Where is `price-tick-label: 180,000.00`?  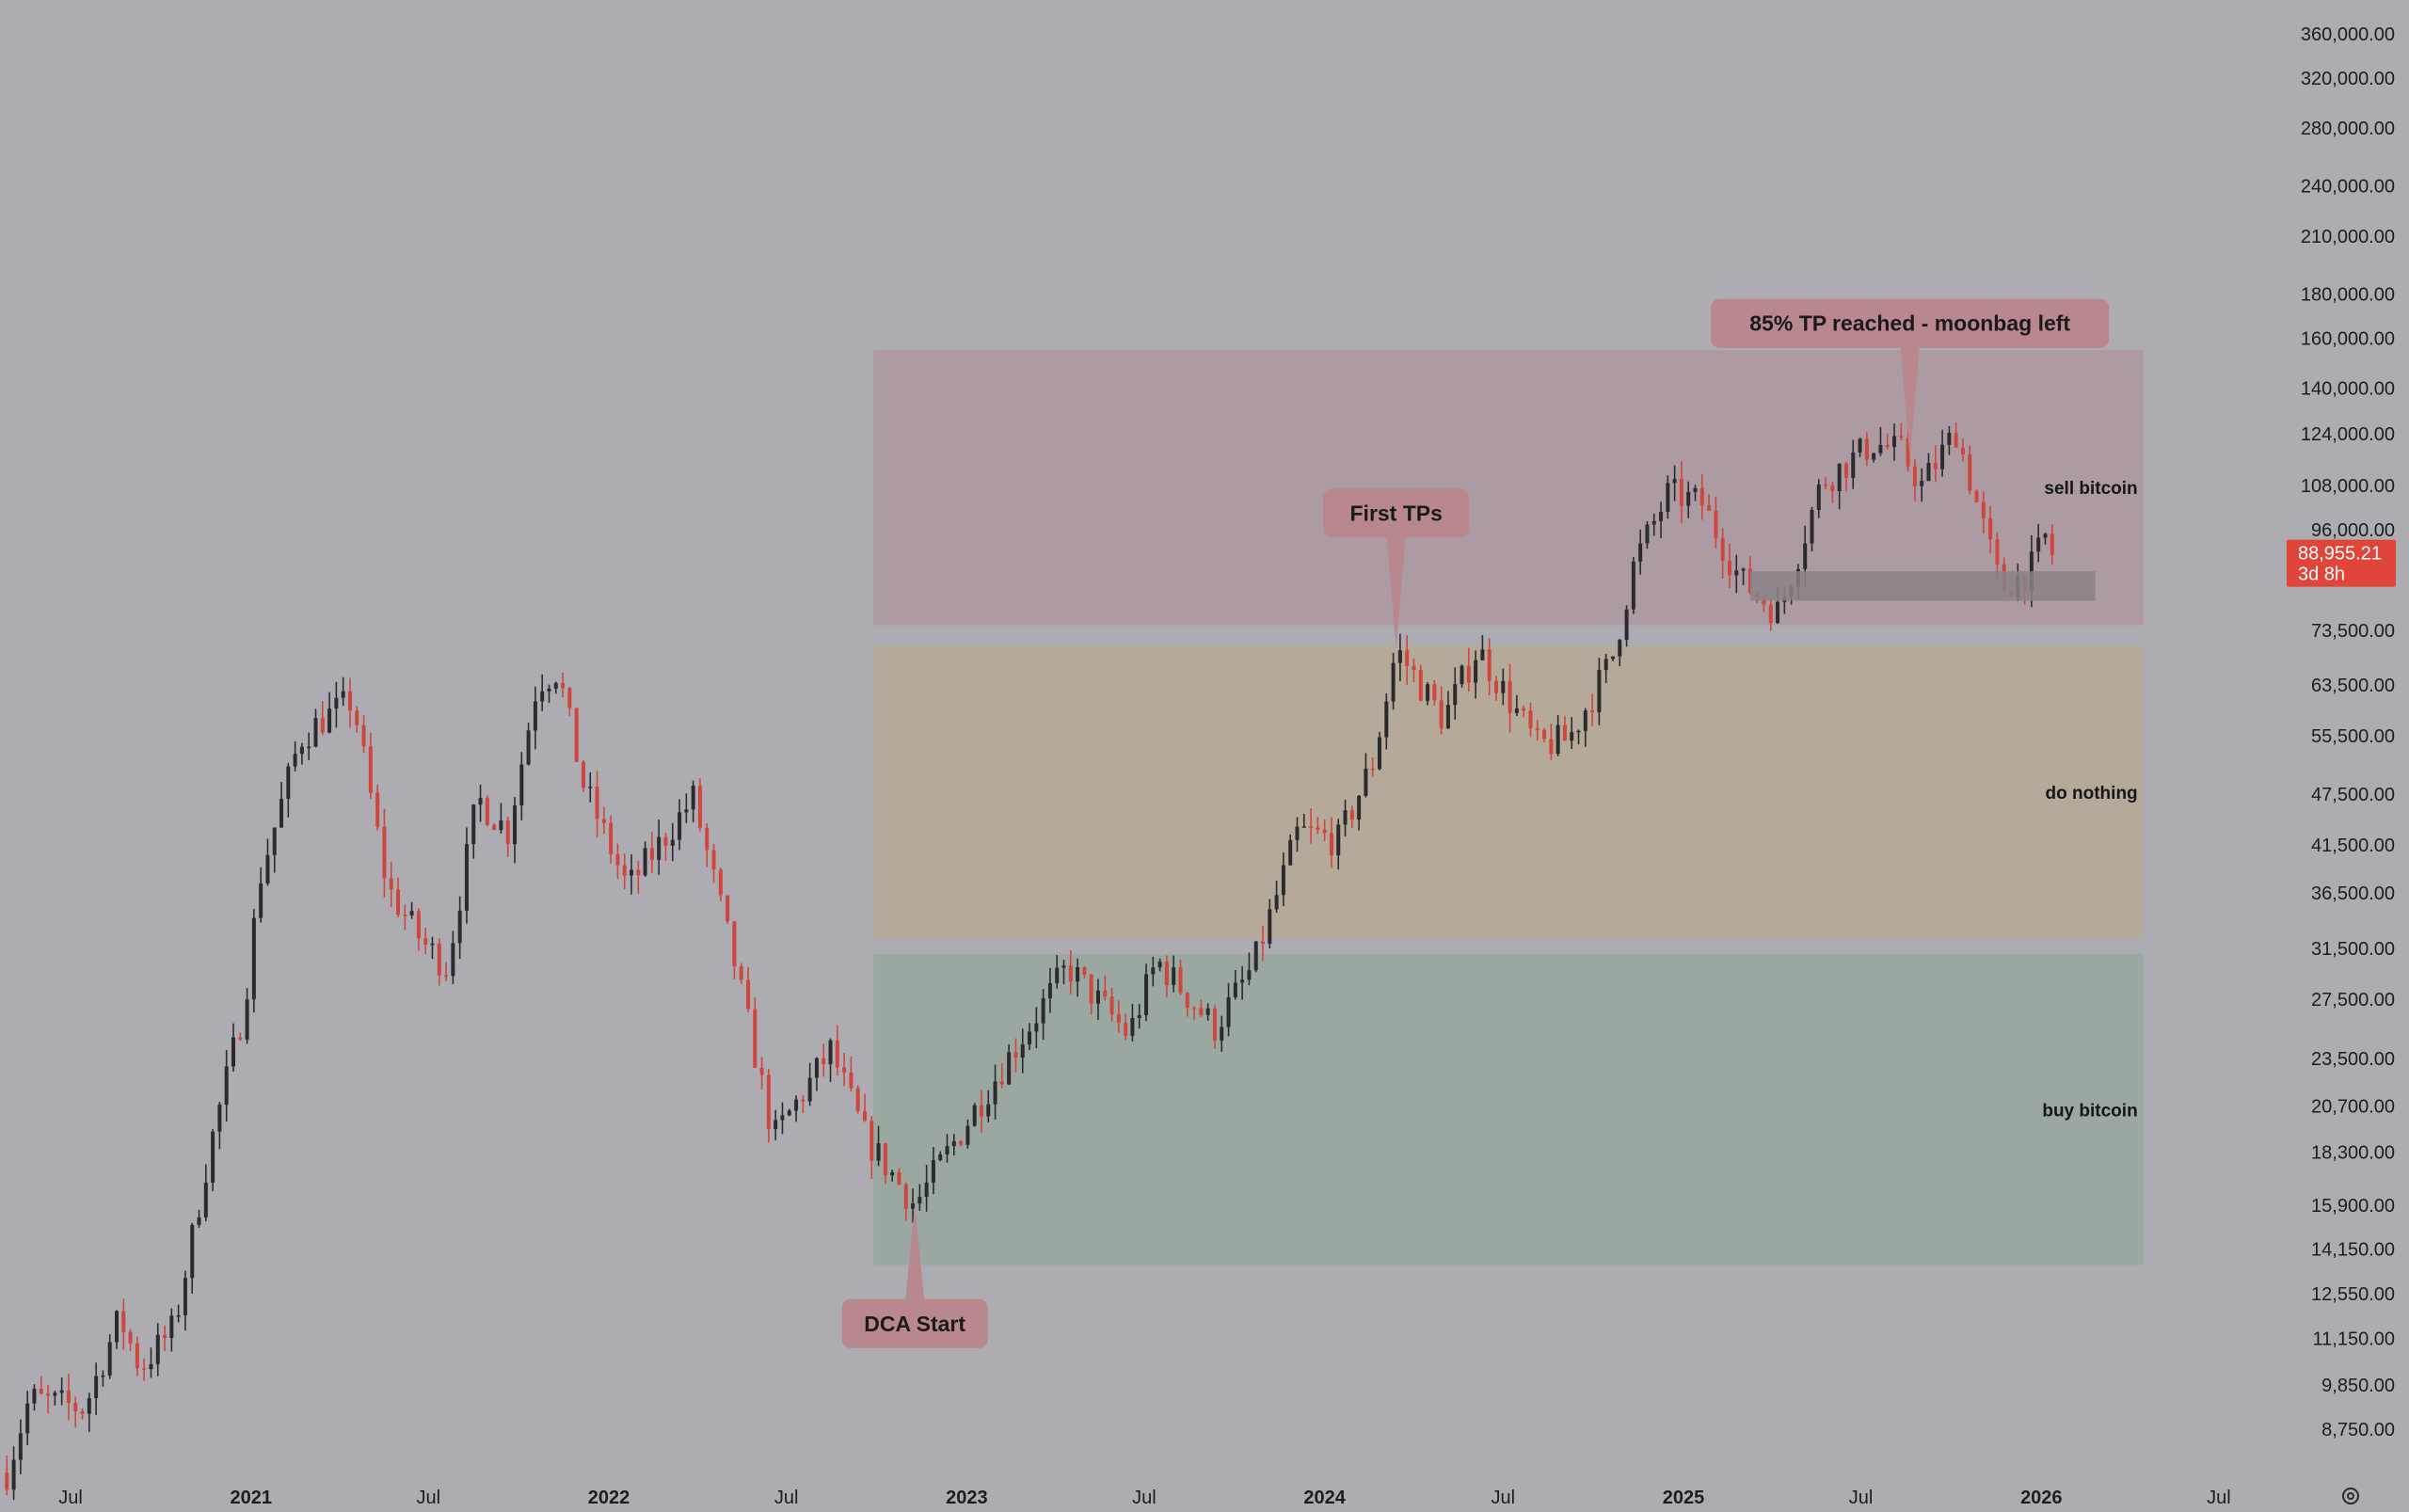 price-tick-label: 180,000.00 is located at coordinates (2348, 294).